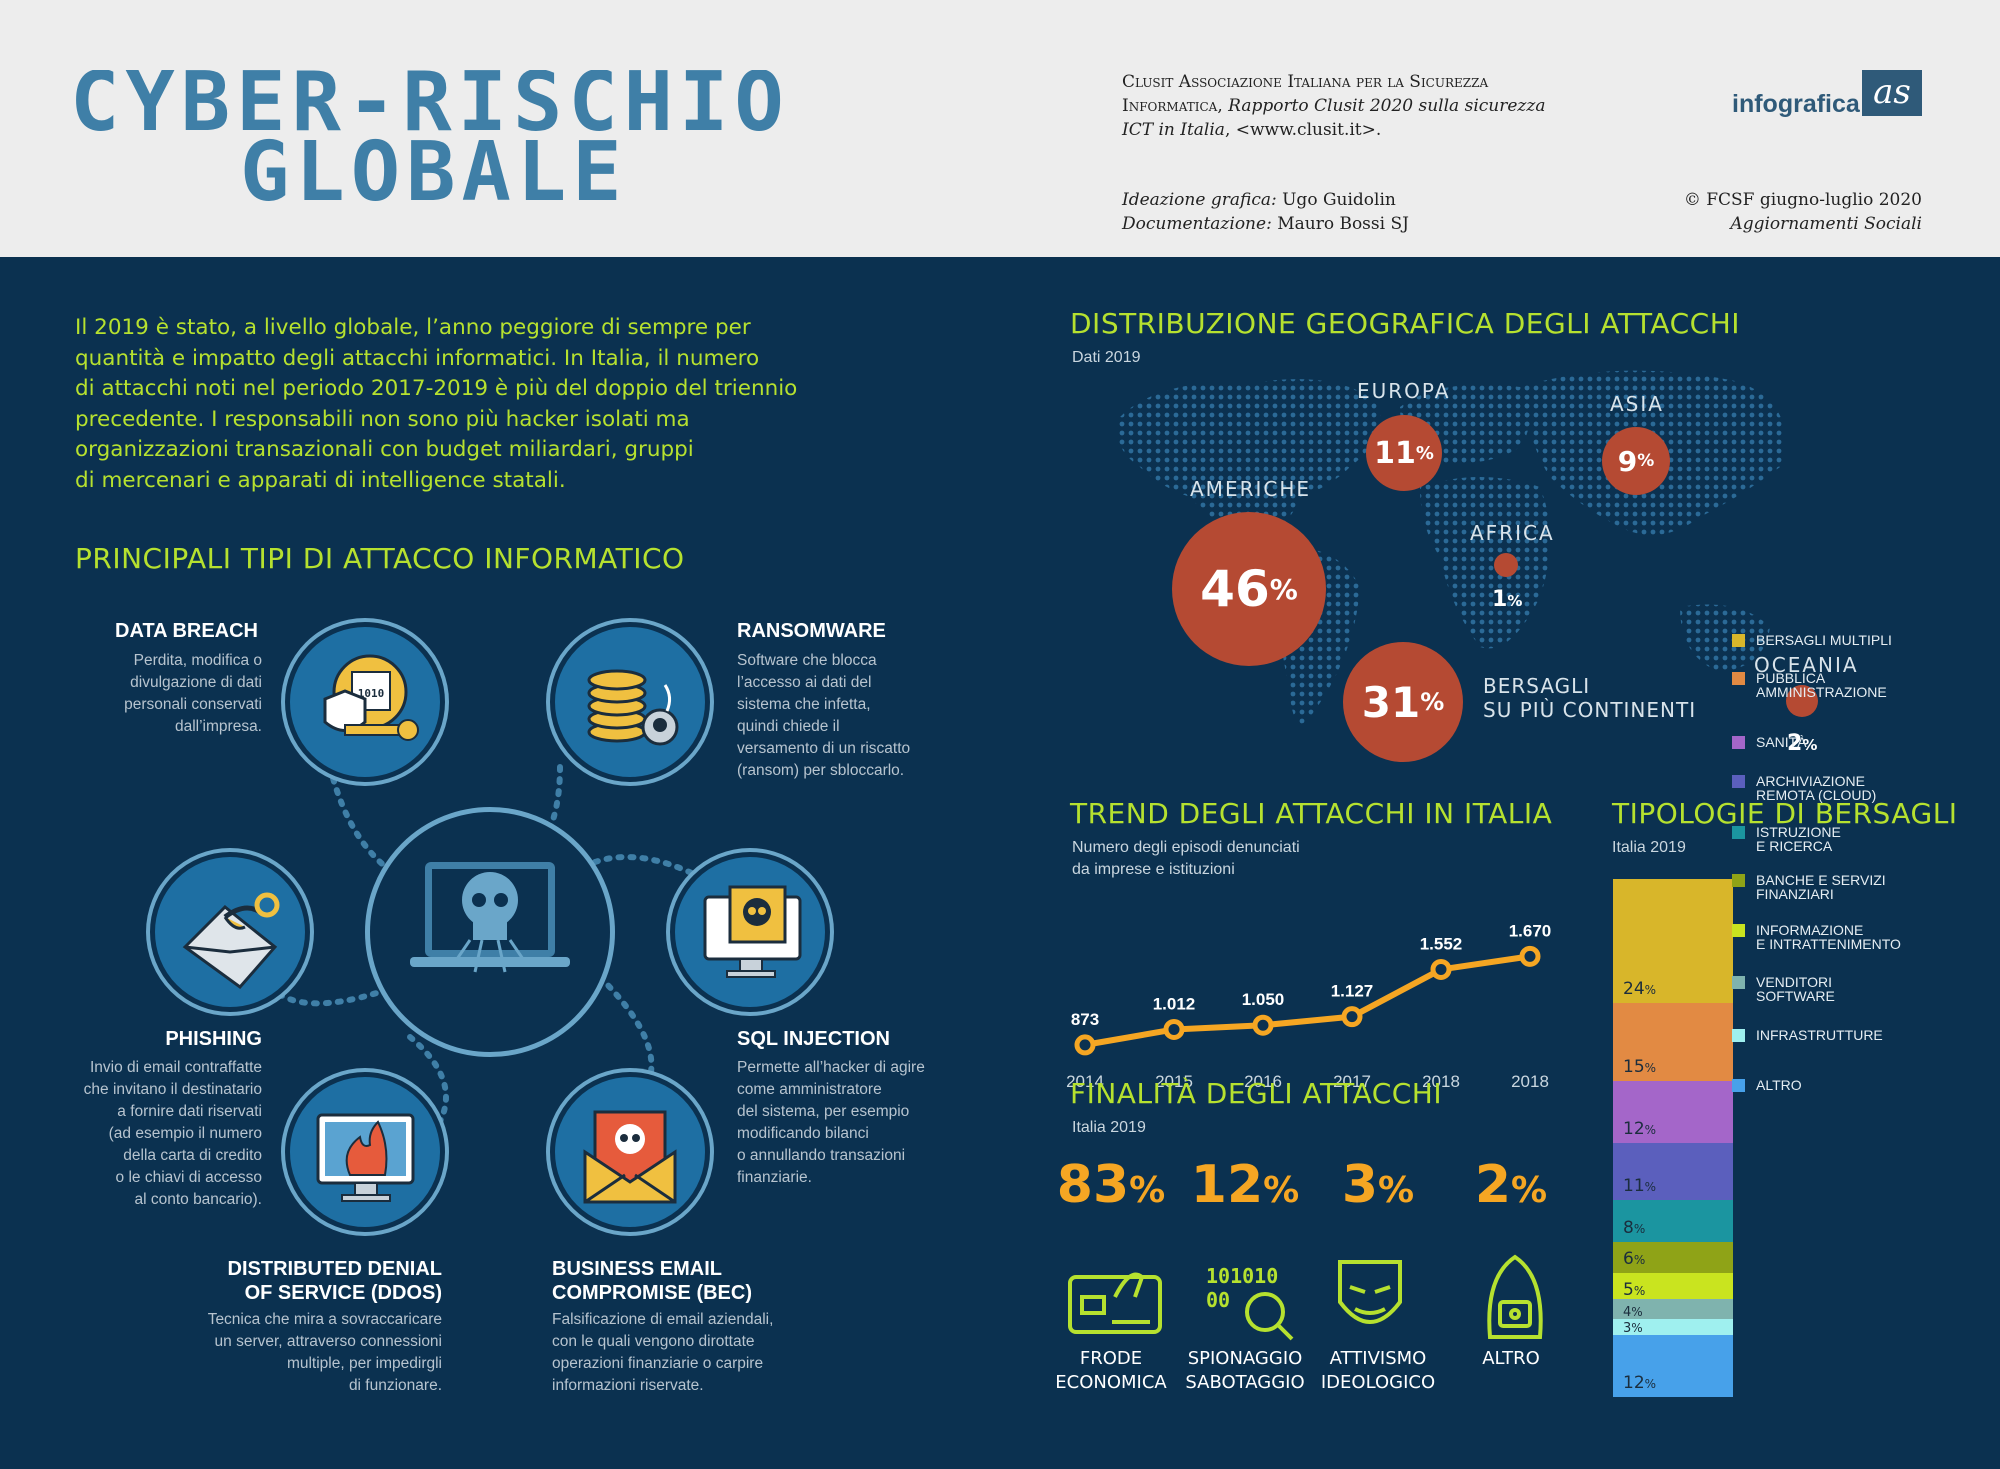  I want to click on trend-subtitle-line: Numero degli episodi denunciati, so click(1186, 847).